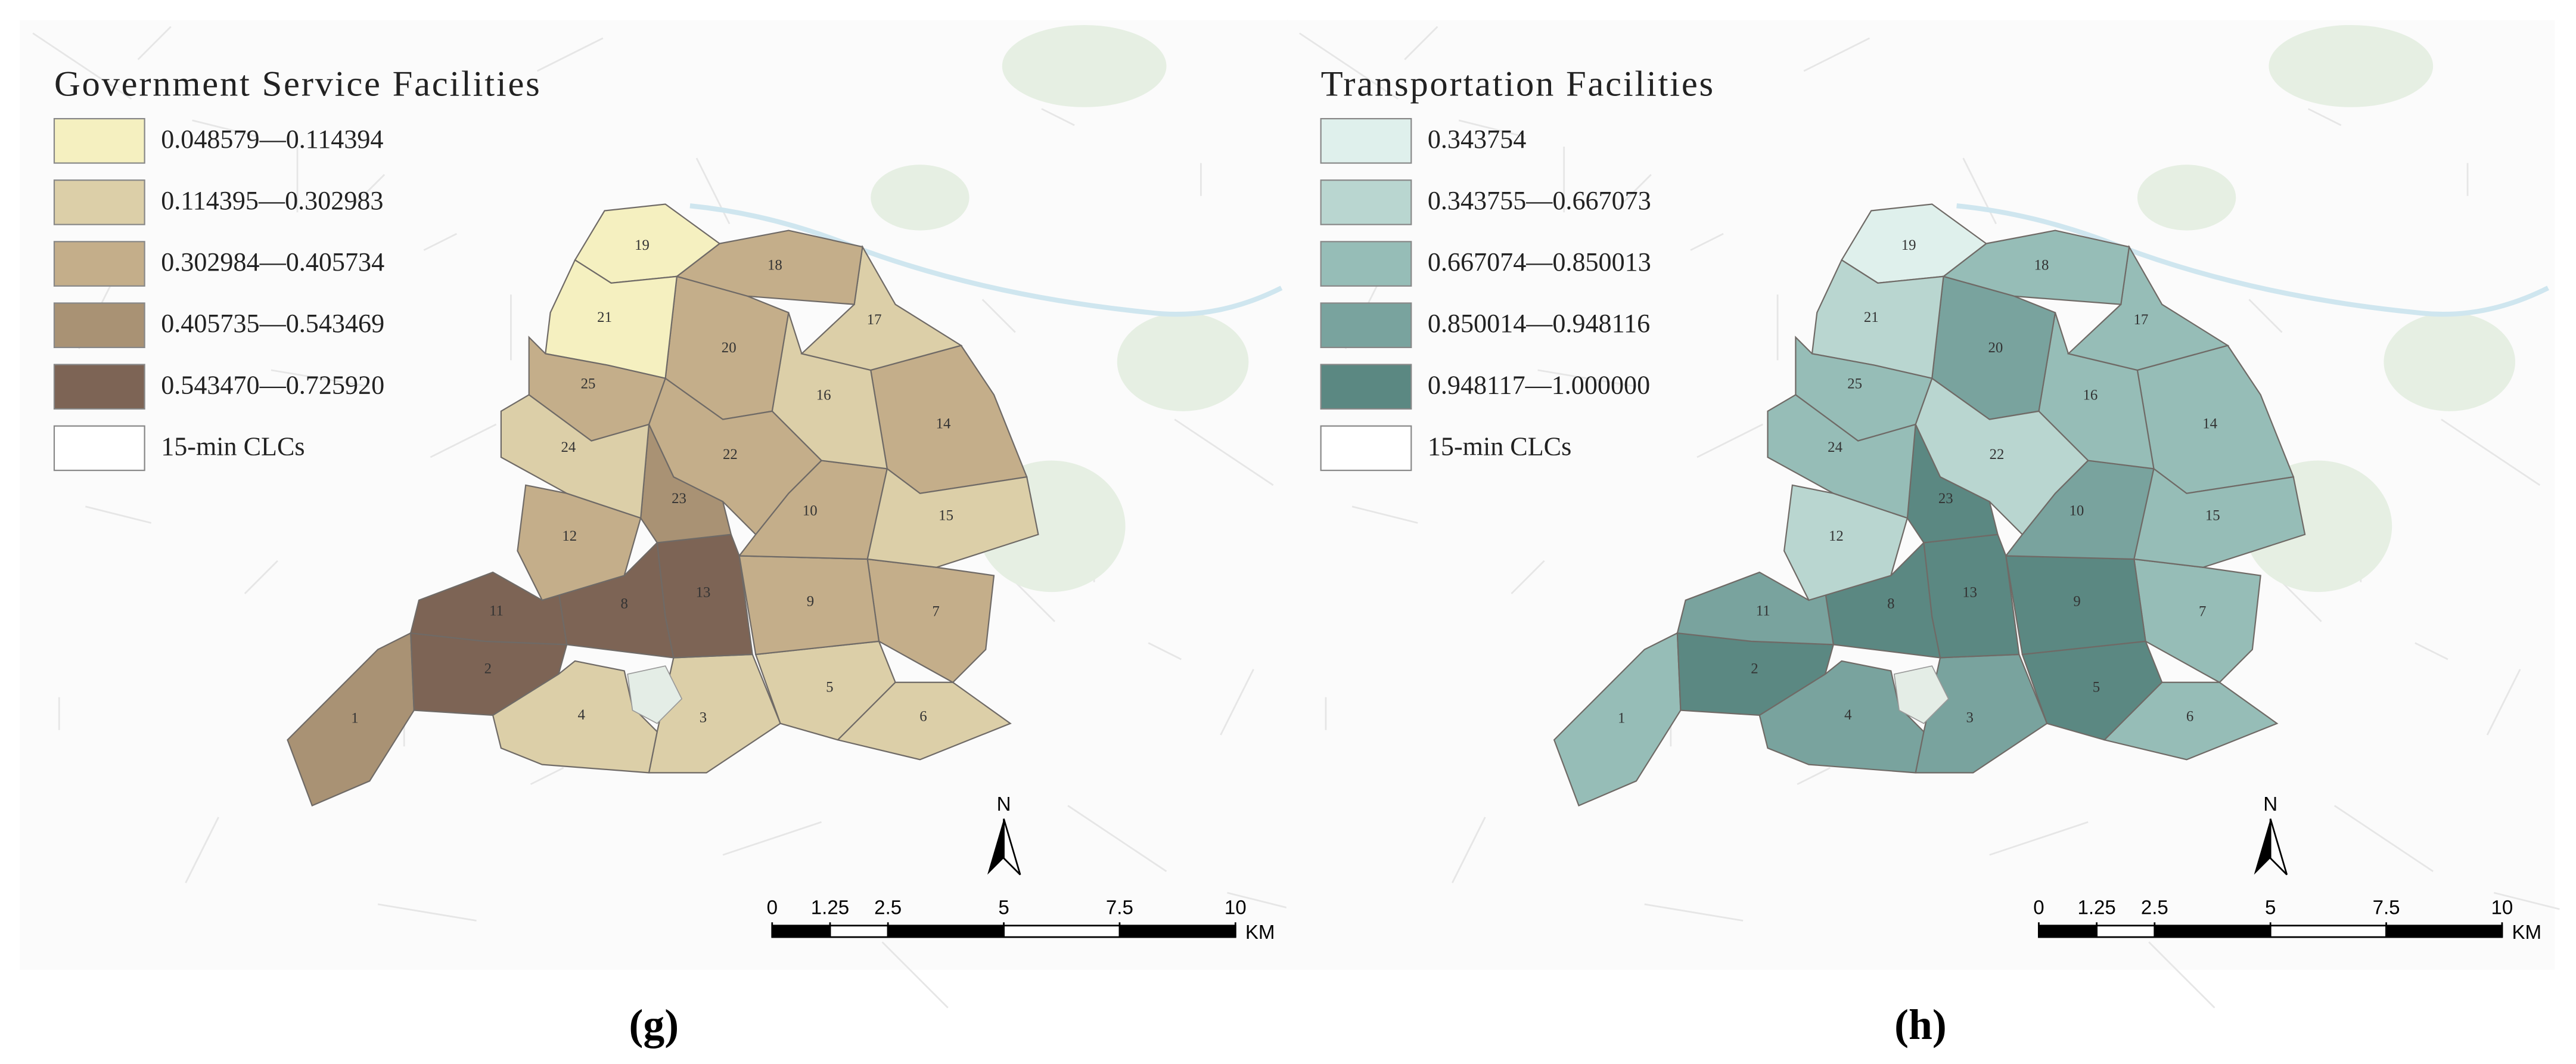 The width and height of the screenshot is (2576, 1064). I want to click on caption: (g), so click(654, 1025).